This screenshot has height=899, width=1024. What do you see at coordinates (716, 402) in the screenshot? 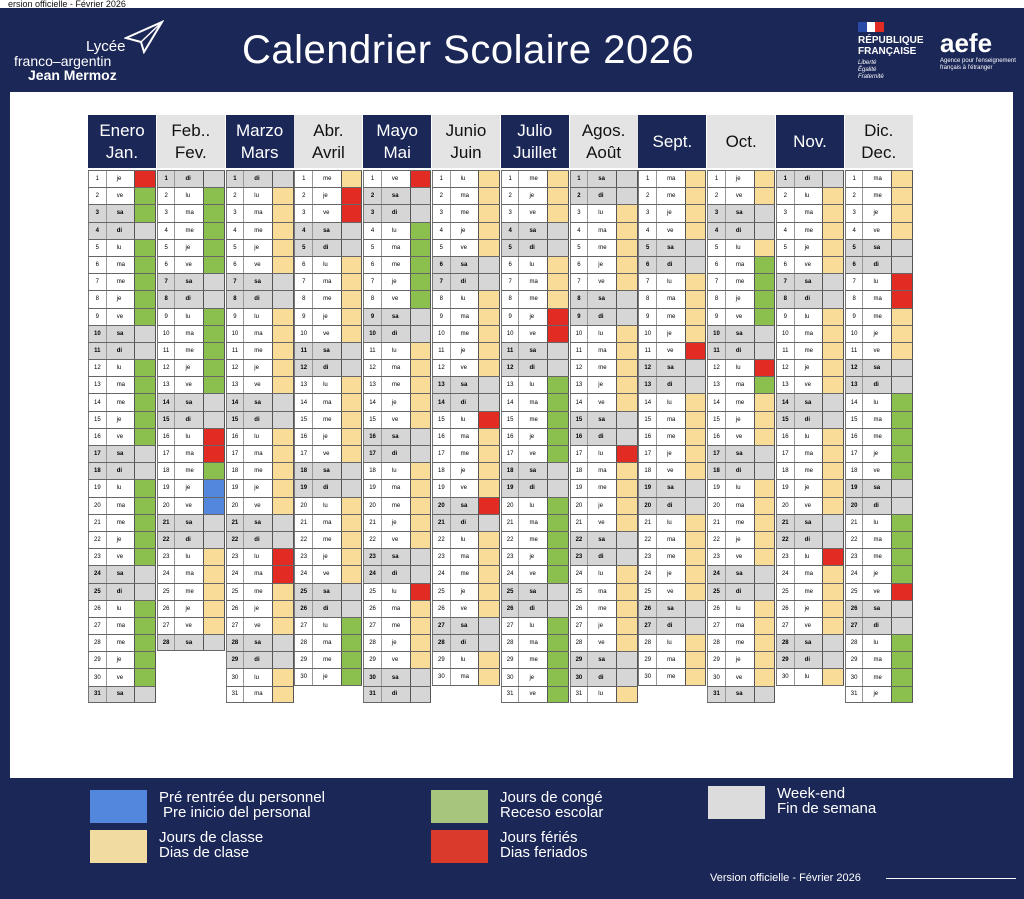
I see `day-number: 14` at bounding box center [716, 402].